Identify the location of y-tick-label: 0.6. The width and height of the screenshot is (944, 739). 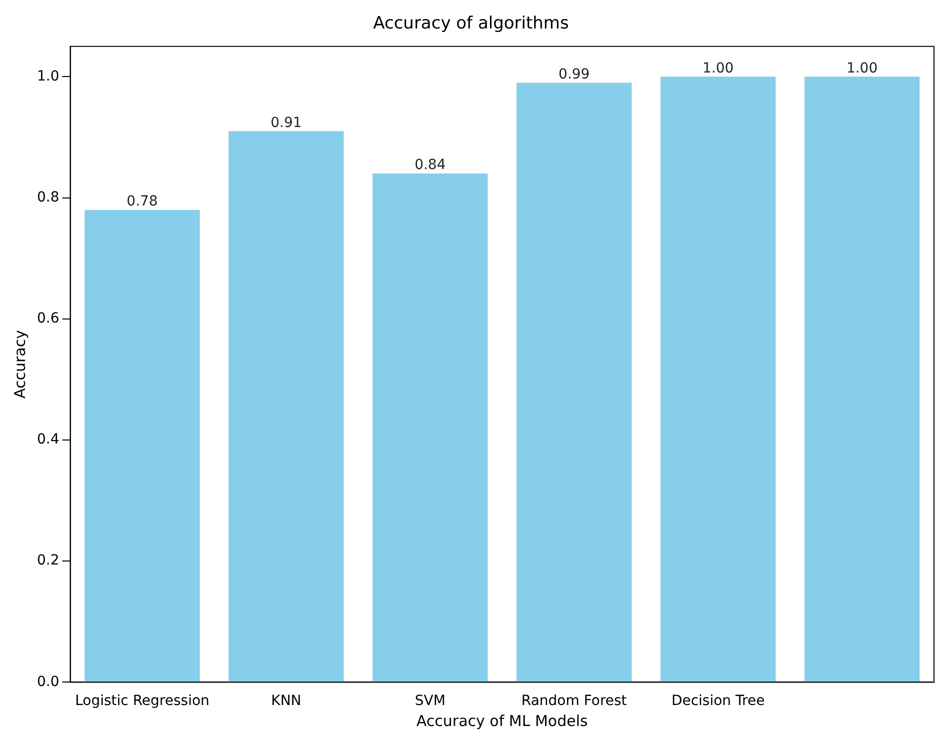
(48, 318).